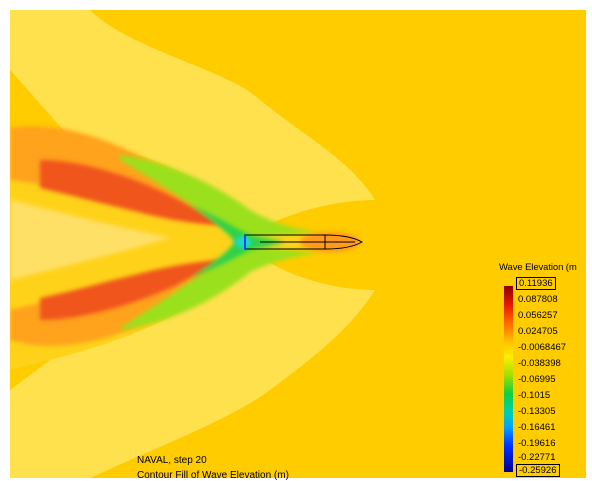 The image size is (592, 481). I want to click on caption-title: Contour Fill of Wave Elevation (m), so click(213, 475).